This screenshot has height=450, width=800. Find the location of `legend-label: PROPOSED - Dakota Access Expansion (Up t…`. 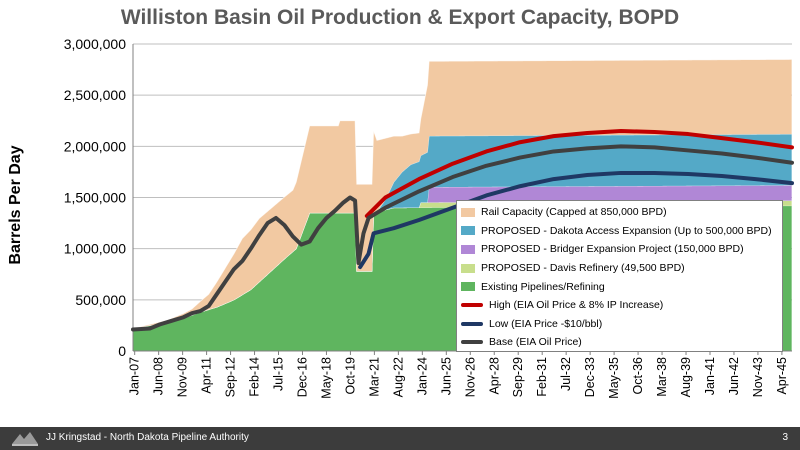

legend-label: PROPOSED - Dakota Access Expansion (Up t… is located at coordinates (626, 230).